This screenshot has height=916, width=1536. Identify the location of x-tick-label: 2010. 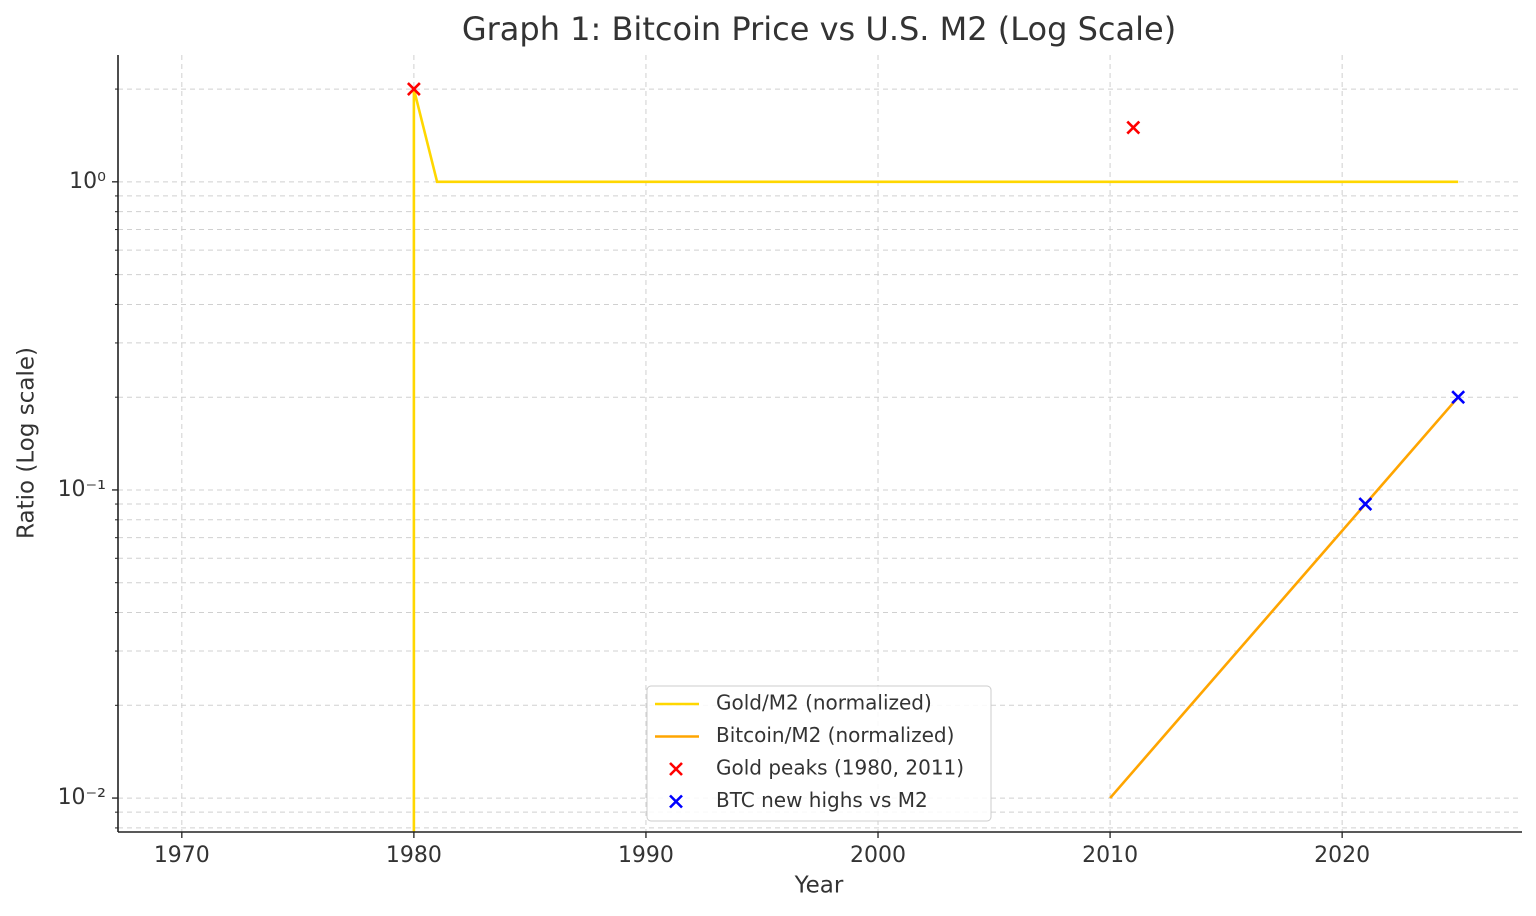
(1110, 855).